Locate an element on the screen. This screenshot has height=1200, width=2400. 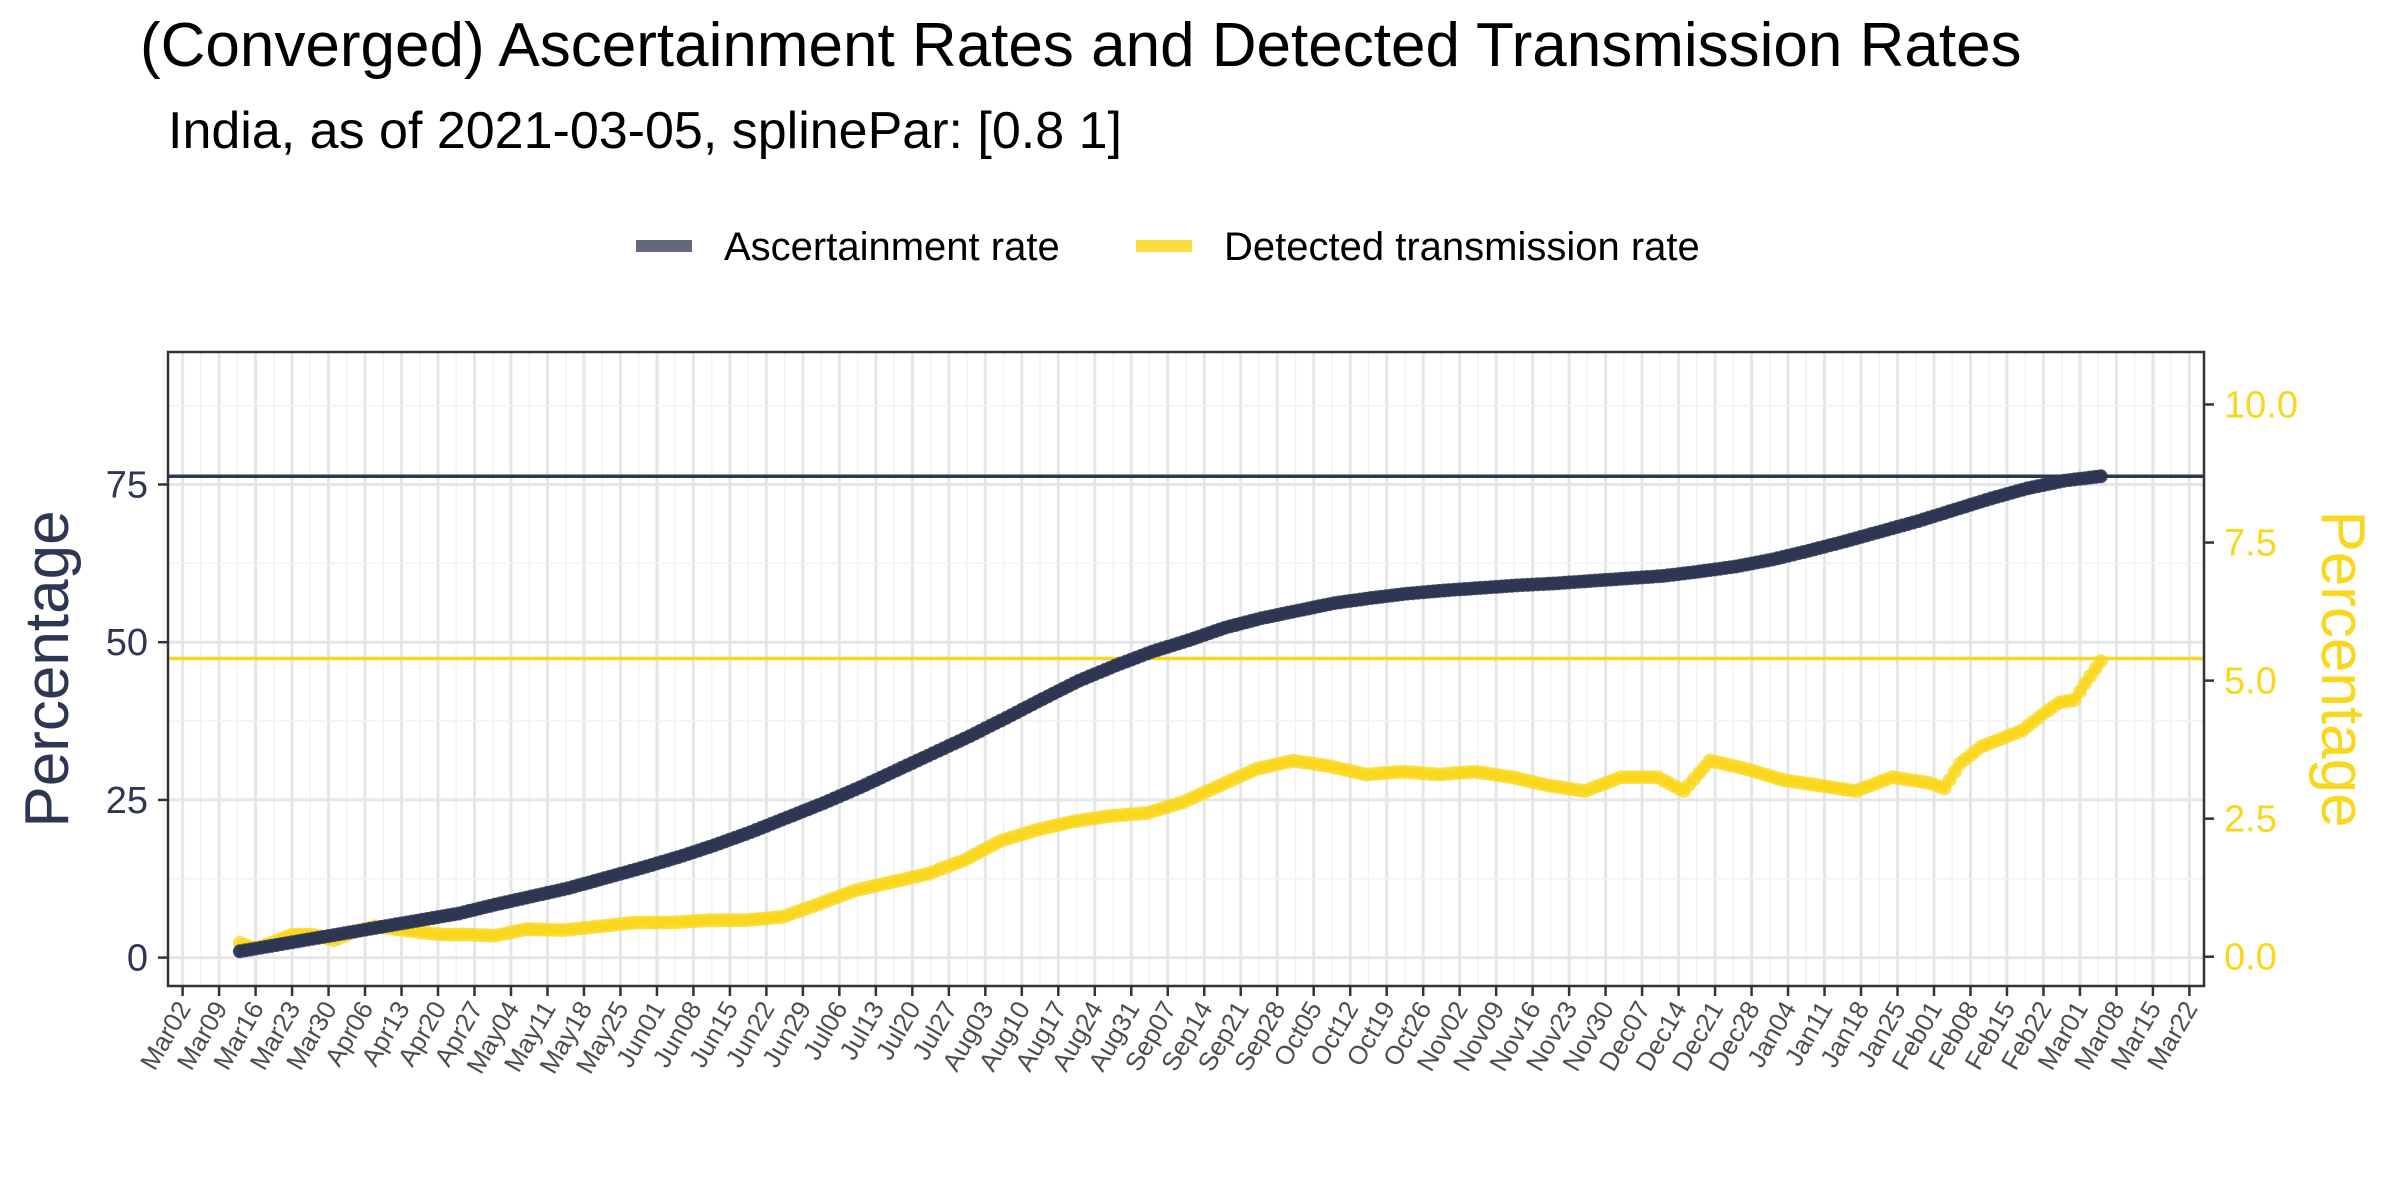
y-axis-right-tick-label: 5.0 is located at coordinates (2250, 682).